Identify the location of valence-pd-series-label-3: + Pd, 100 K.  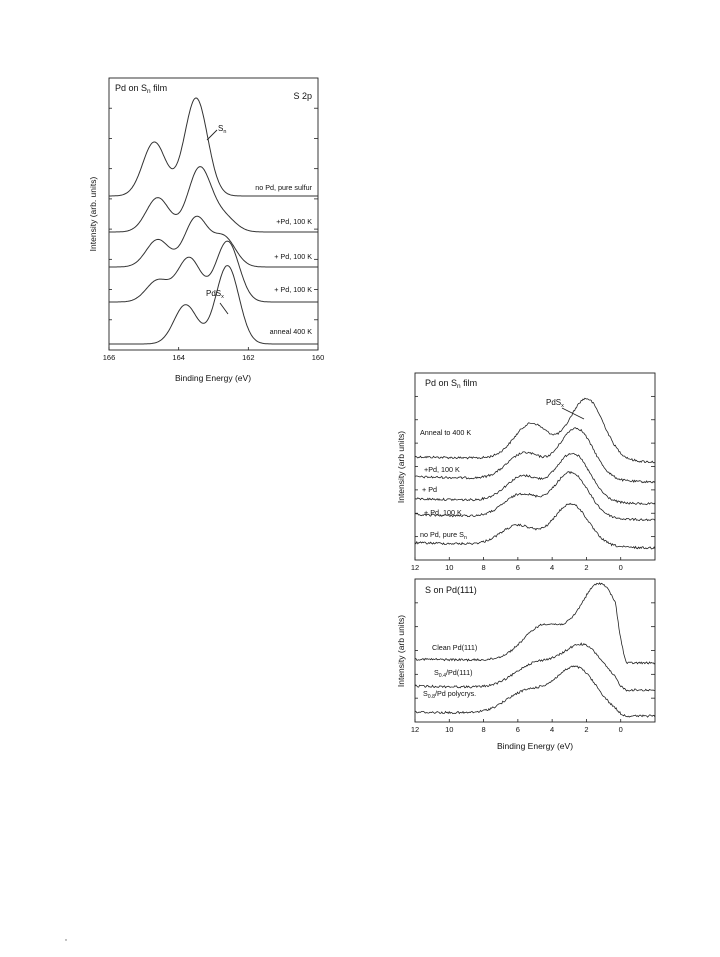
(443, 512).